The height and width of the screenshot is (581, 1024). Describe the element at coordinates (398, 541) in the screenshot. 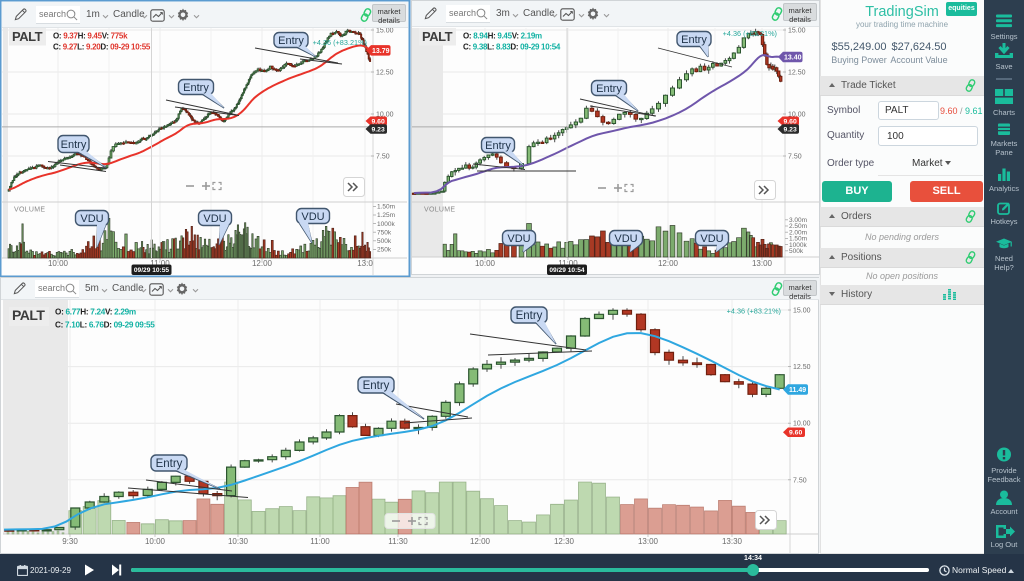

I see `svg-text: 11:30` at that location.